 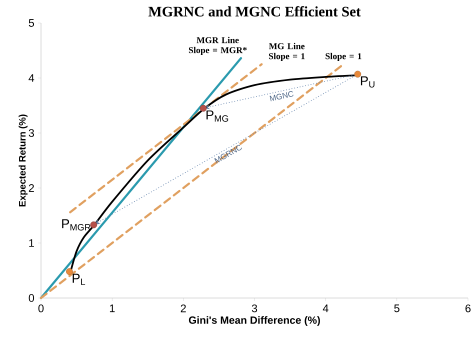 I want to click on x-tick-label: 4, so click(x=325, y=308).